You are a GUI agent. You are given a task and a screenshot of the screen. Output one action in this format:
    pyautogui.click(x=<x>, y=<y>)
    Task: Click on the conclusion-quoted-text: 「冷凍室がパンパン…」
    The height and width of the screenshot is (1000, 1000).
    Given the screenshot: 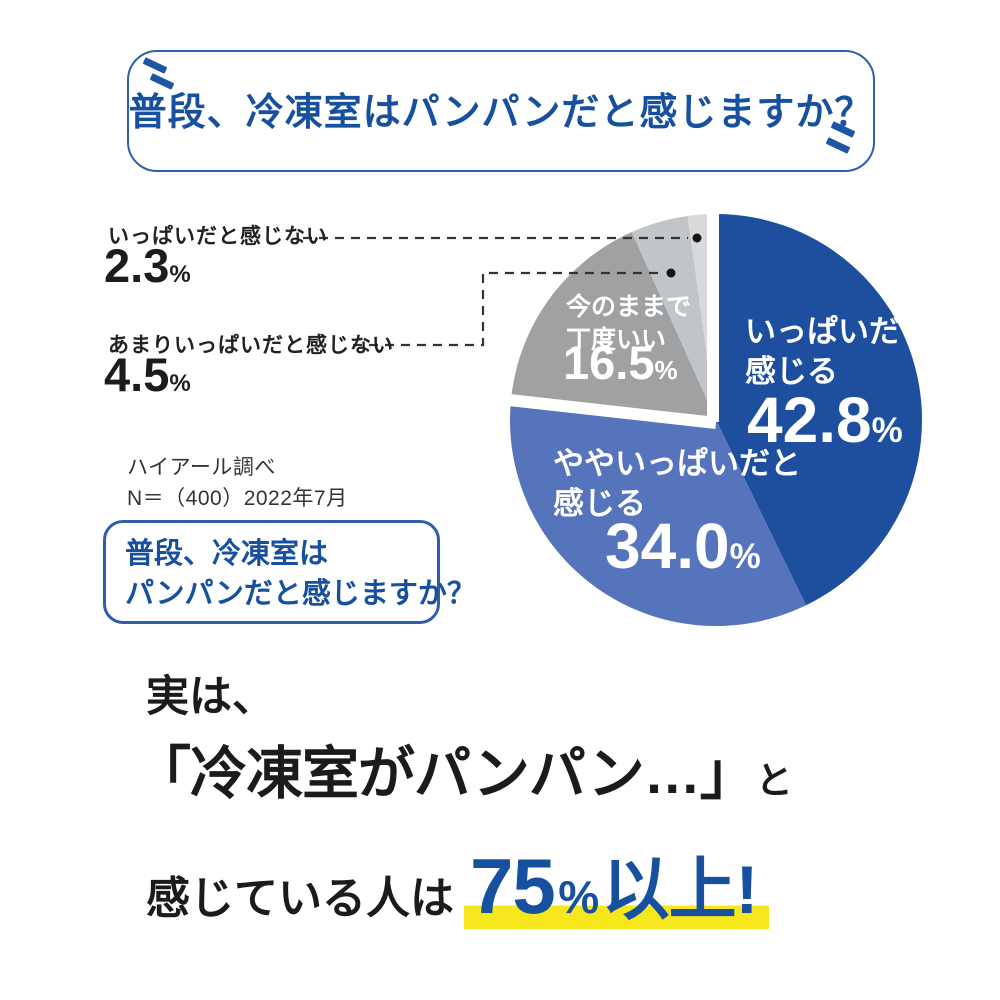 What is the action you would take?
    pyautogui.click(x=445, y=774)
    